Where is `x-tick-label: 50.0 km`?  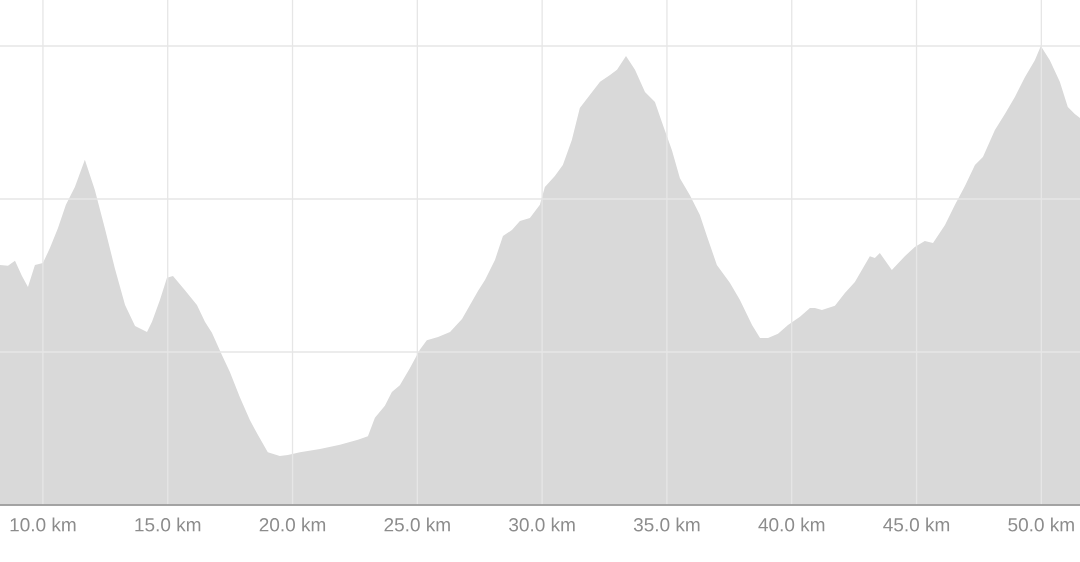
x-tick-label: 50.0 km is located at coordinates (1041, 524).